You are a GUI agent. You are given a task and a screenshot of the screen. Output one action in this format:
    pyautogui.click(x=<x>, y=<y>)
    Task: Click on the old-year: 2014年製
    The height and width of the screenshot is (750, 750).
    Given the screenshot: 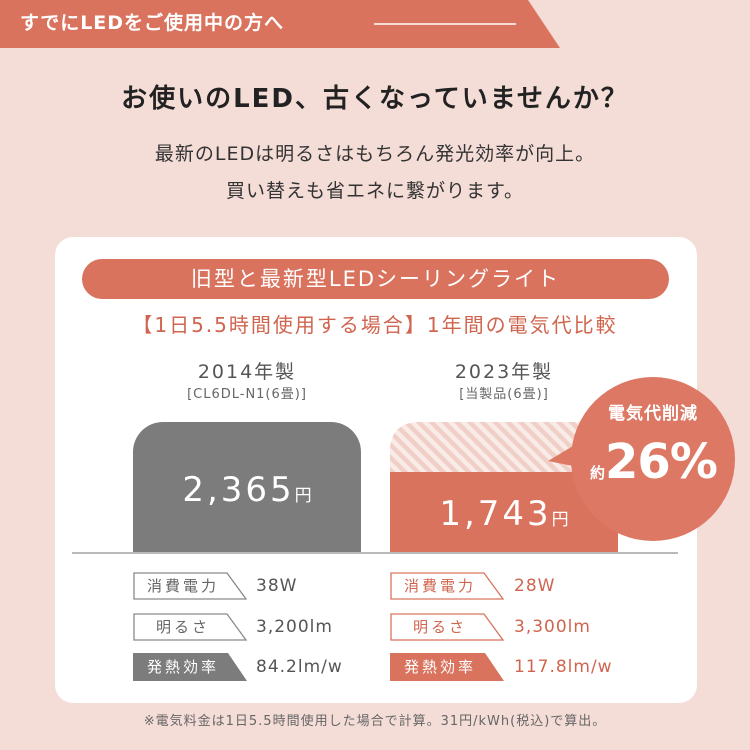 What is the action you would take?
    pyautogui.click(x=247, y=372)
    